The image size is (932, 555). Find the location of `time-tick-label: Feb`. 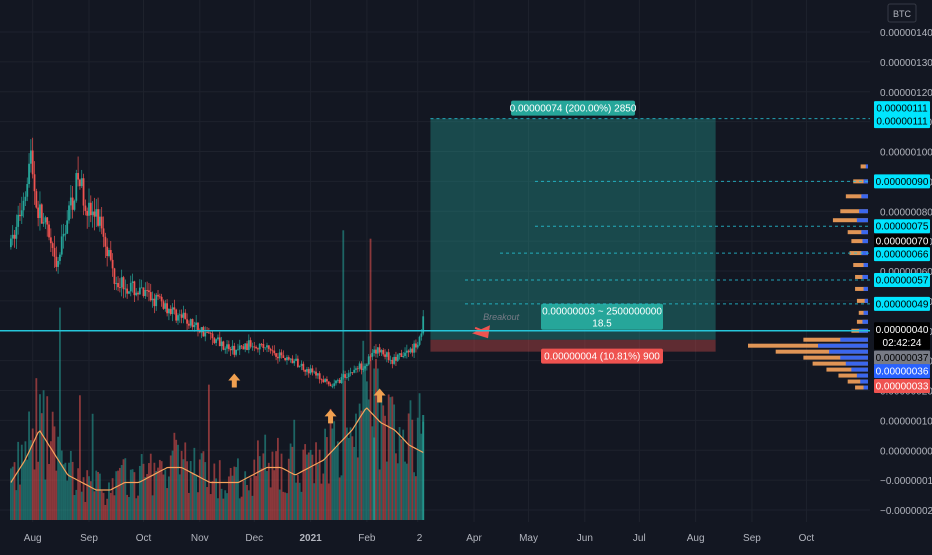

time-tick-label: Feb is located at coordinates (367, 538).